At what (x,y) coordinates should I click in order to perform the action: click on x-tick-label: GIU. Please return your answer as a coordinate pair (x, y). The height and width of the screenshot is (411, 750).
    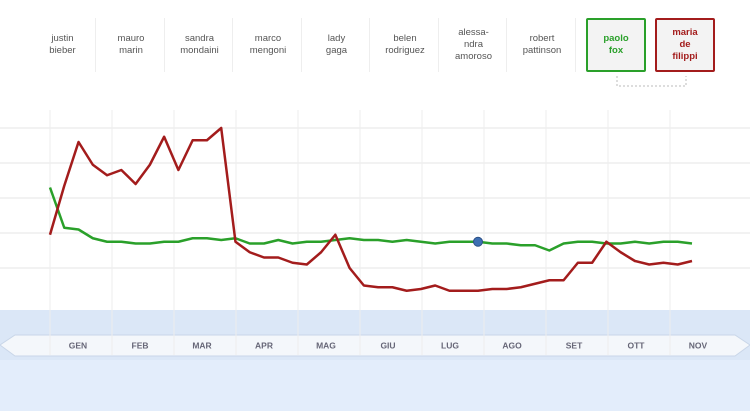
    Looking at the image, I should click on (387, 345).